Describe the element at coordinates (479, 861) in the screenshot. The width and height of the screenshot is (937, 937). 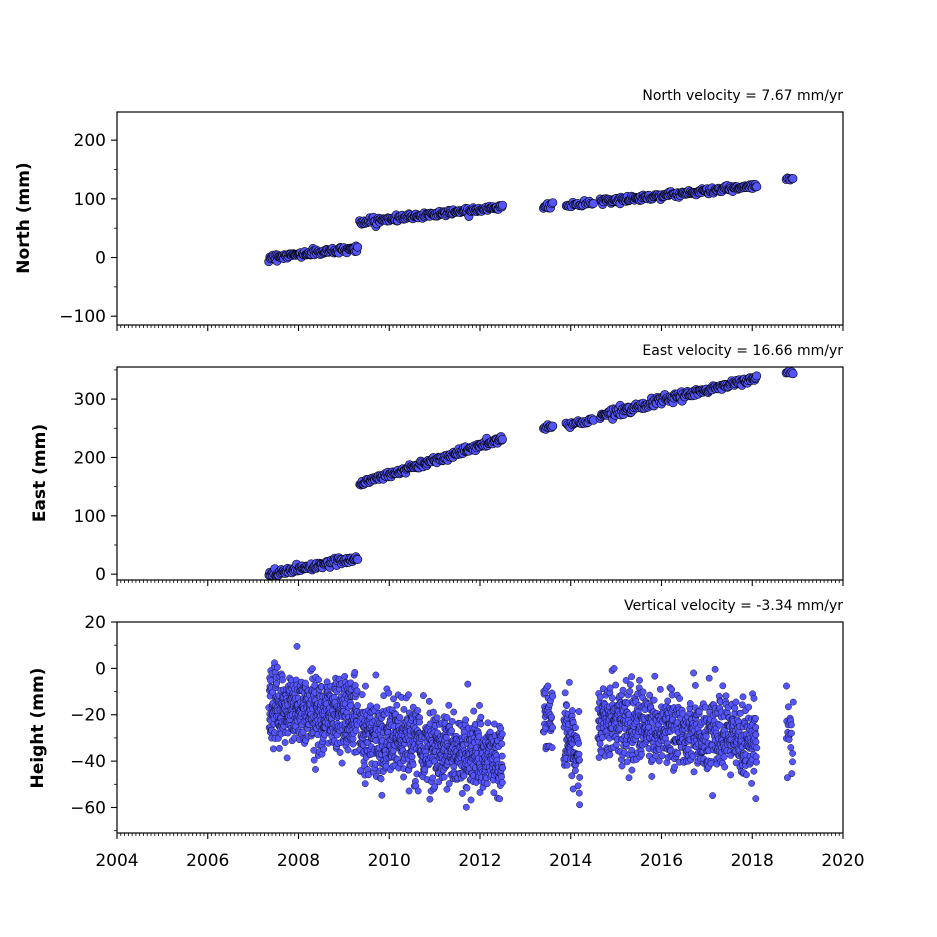
I see `x-tick-label: 2012` at that location.